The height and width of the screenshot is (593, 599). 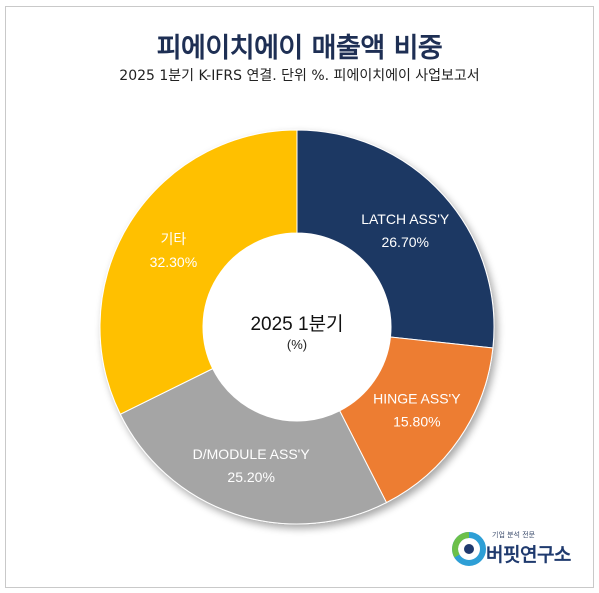 I want to click on buffett-institute-logo: 기업 분석 전문 버핏연구소, so click(x=522, y=548).